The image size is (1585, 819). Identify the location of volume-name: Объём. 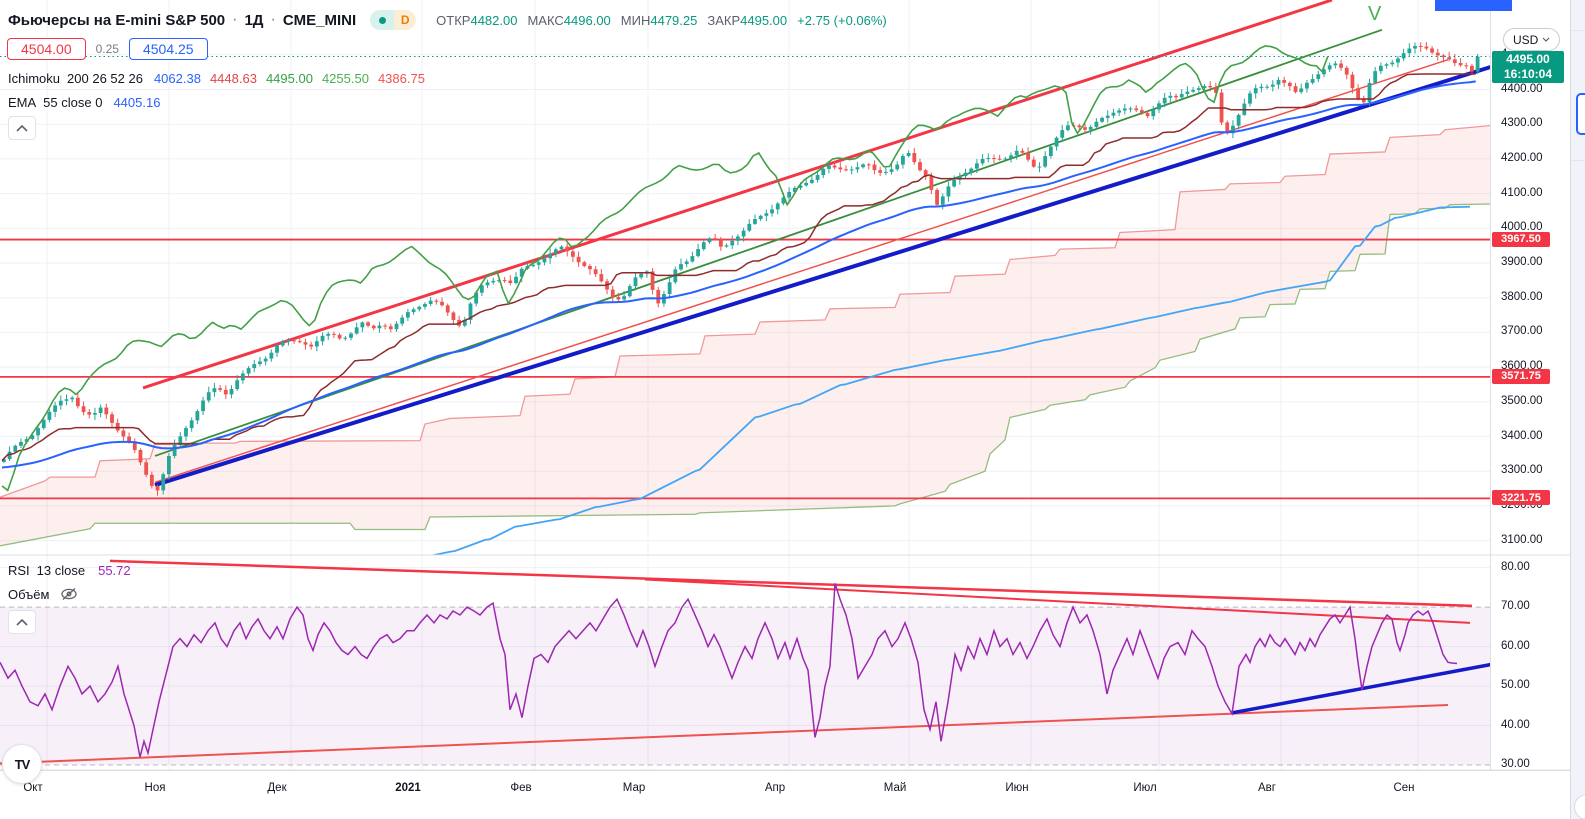
(29, 594).